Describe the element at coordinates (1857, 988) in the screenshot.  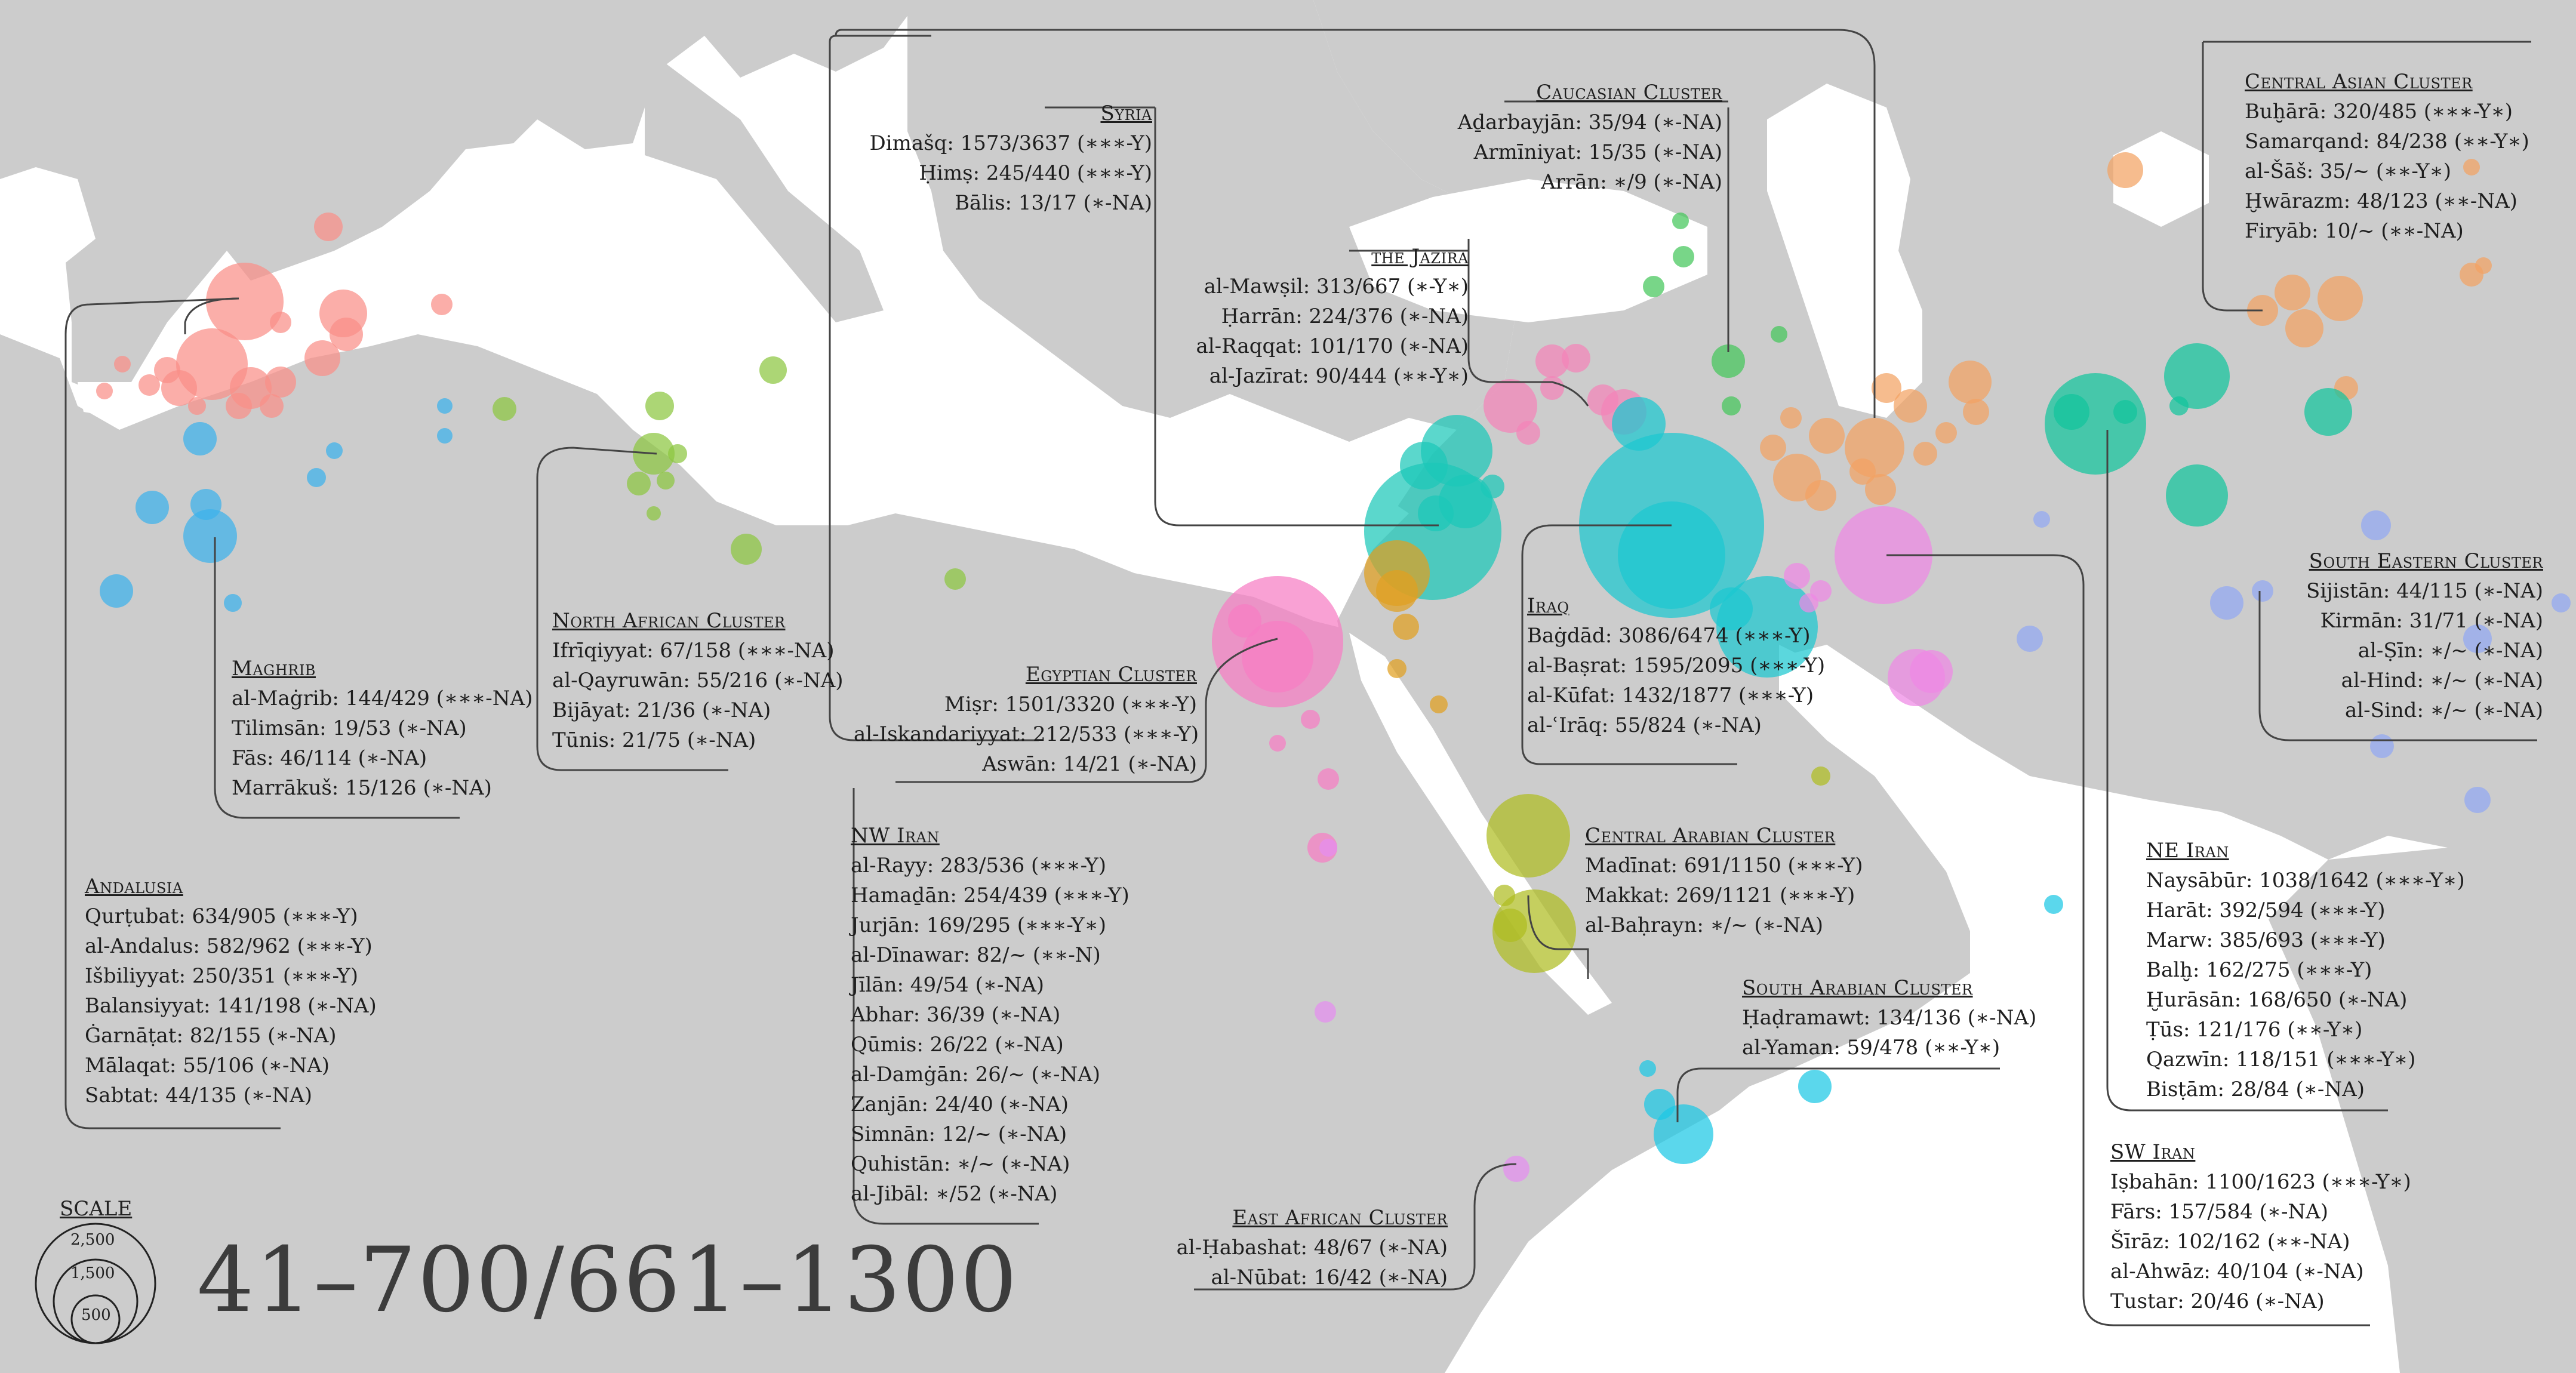
I see `cluster-title: South Arabian Cluster` at that location.